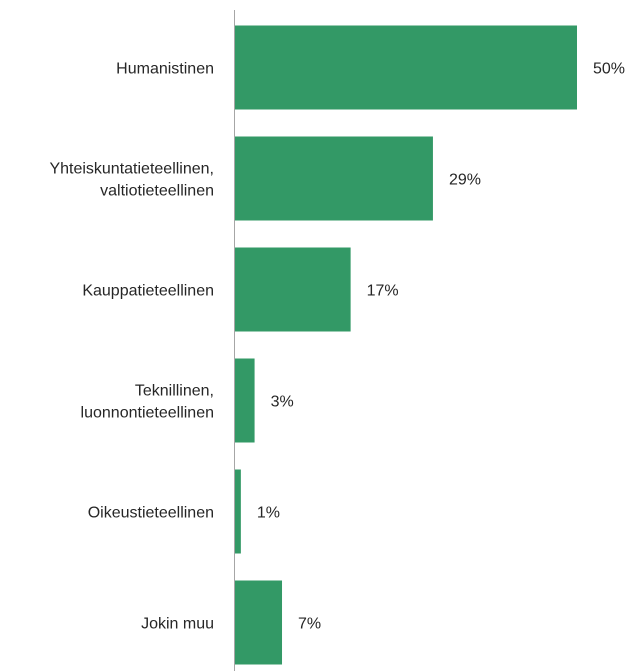 Image resolution: width=633 pixels, height=671 pixels. I want to click on data-label: 7%, so click(309, 624).